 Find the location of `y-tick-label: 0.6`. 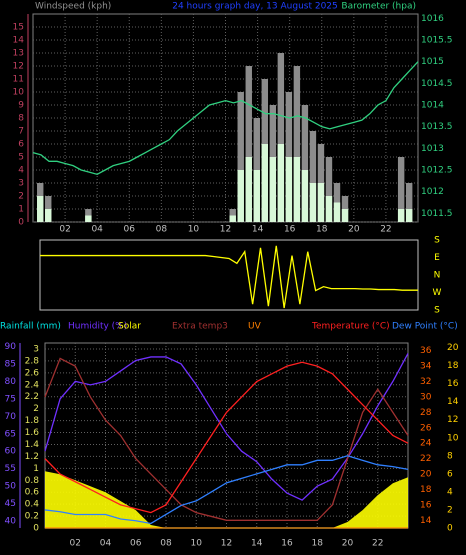

y-tick-label: 0.6 is located at coordinates (32, 493).